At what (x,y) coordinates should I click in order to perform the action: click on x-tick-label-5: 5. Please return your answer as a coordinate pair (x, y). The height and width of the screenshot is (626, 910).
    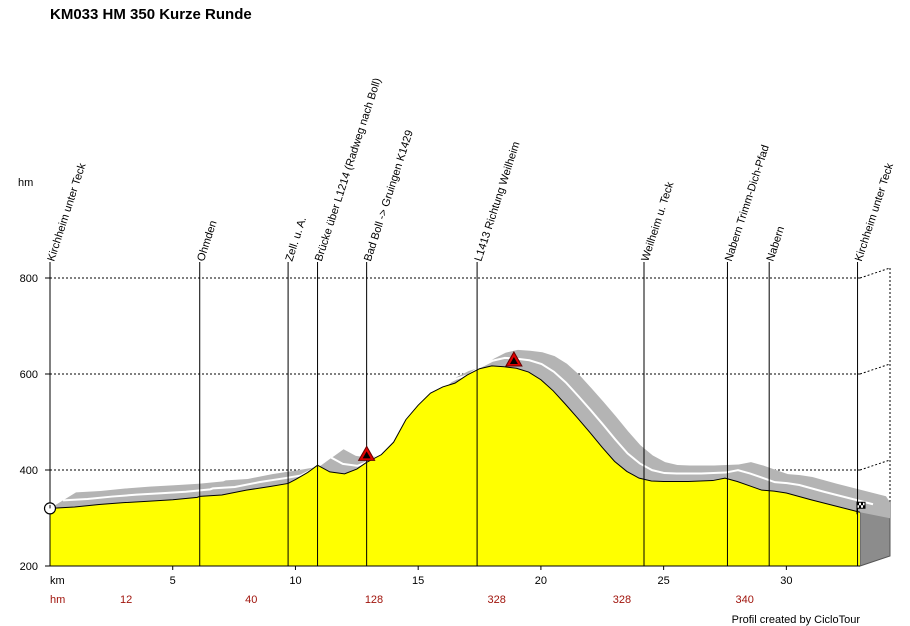
    Looking at the image, I should click on (173, 581).